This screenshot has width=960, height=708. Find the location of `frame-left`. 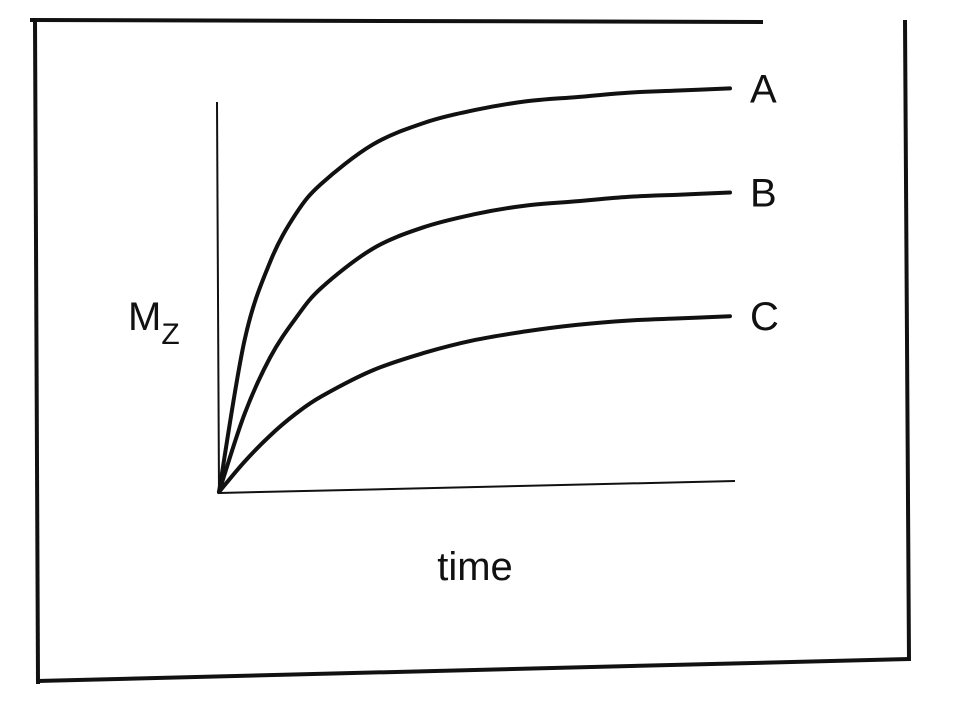

frame-left is located at coordinates (36, 352).